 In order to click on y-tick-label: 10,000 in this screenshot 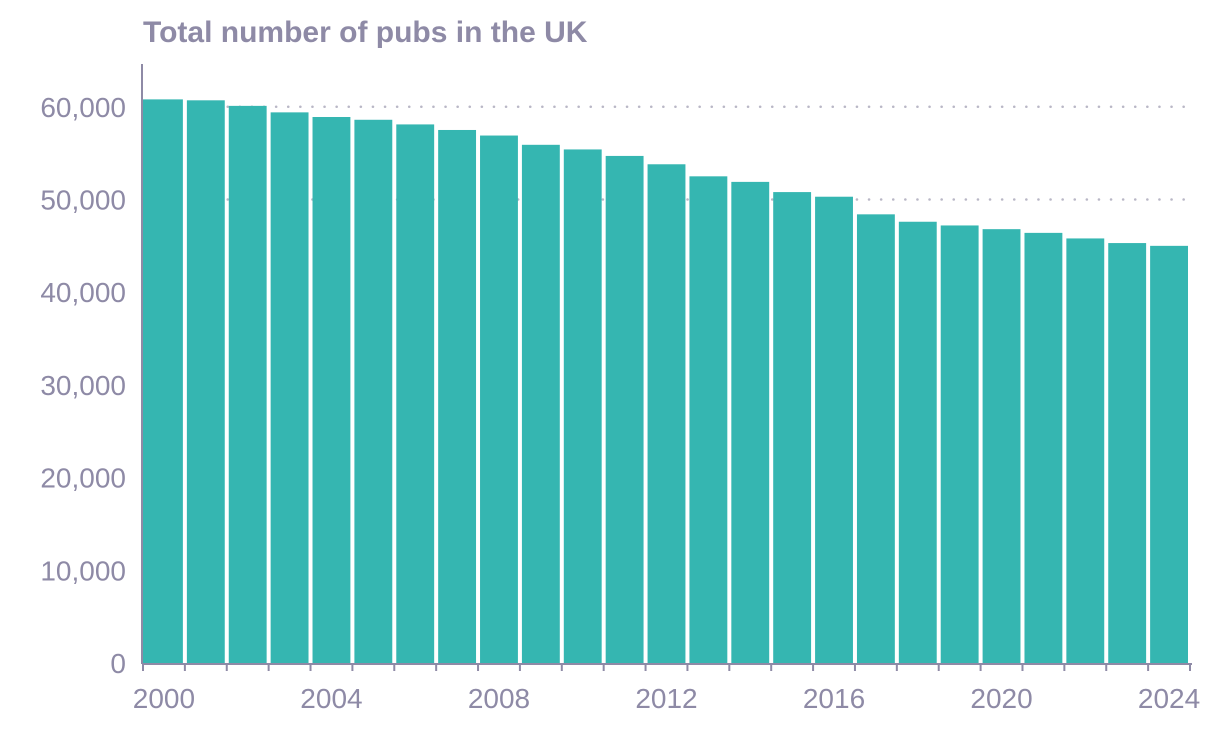, I will do `click(83, 570)`.